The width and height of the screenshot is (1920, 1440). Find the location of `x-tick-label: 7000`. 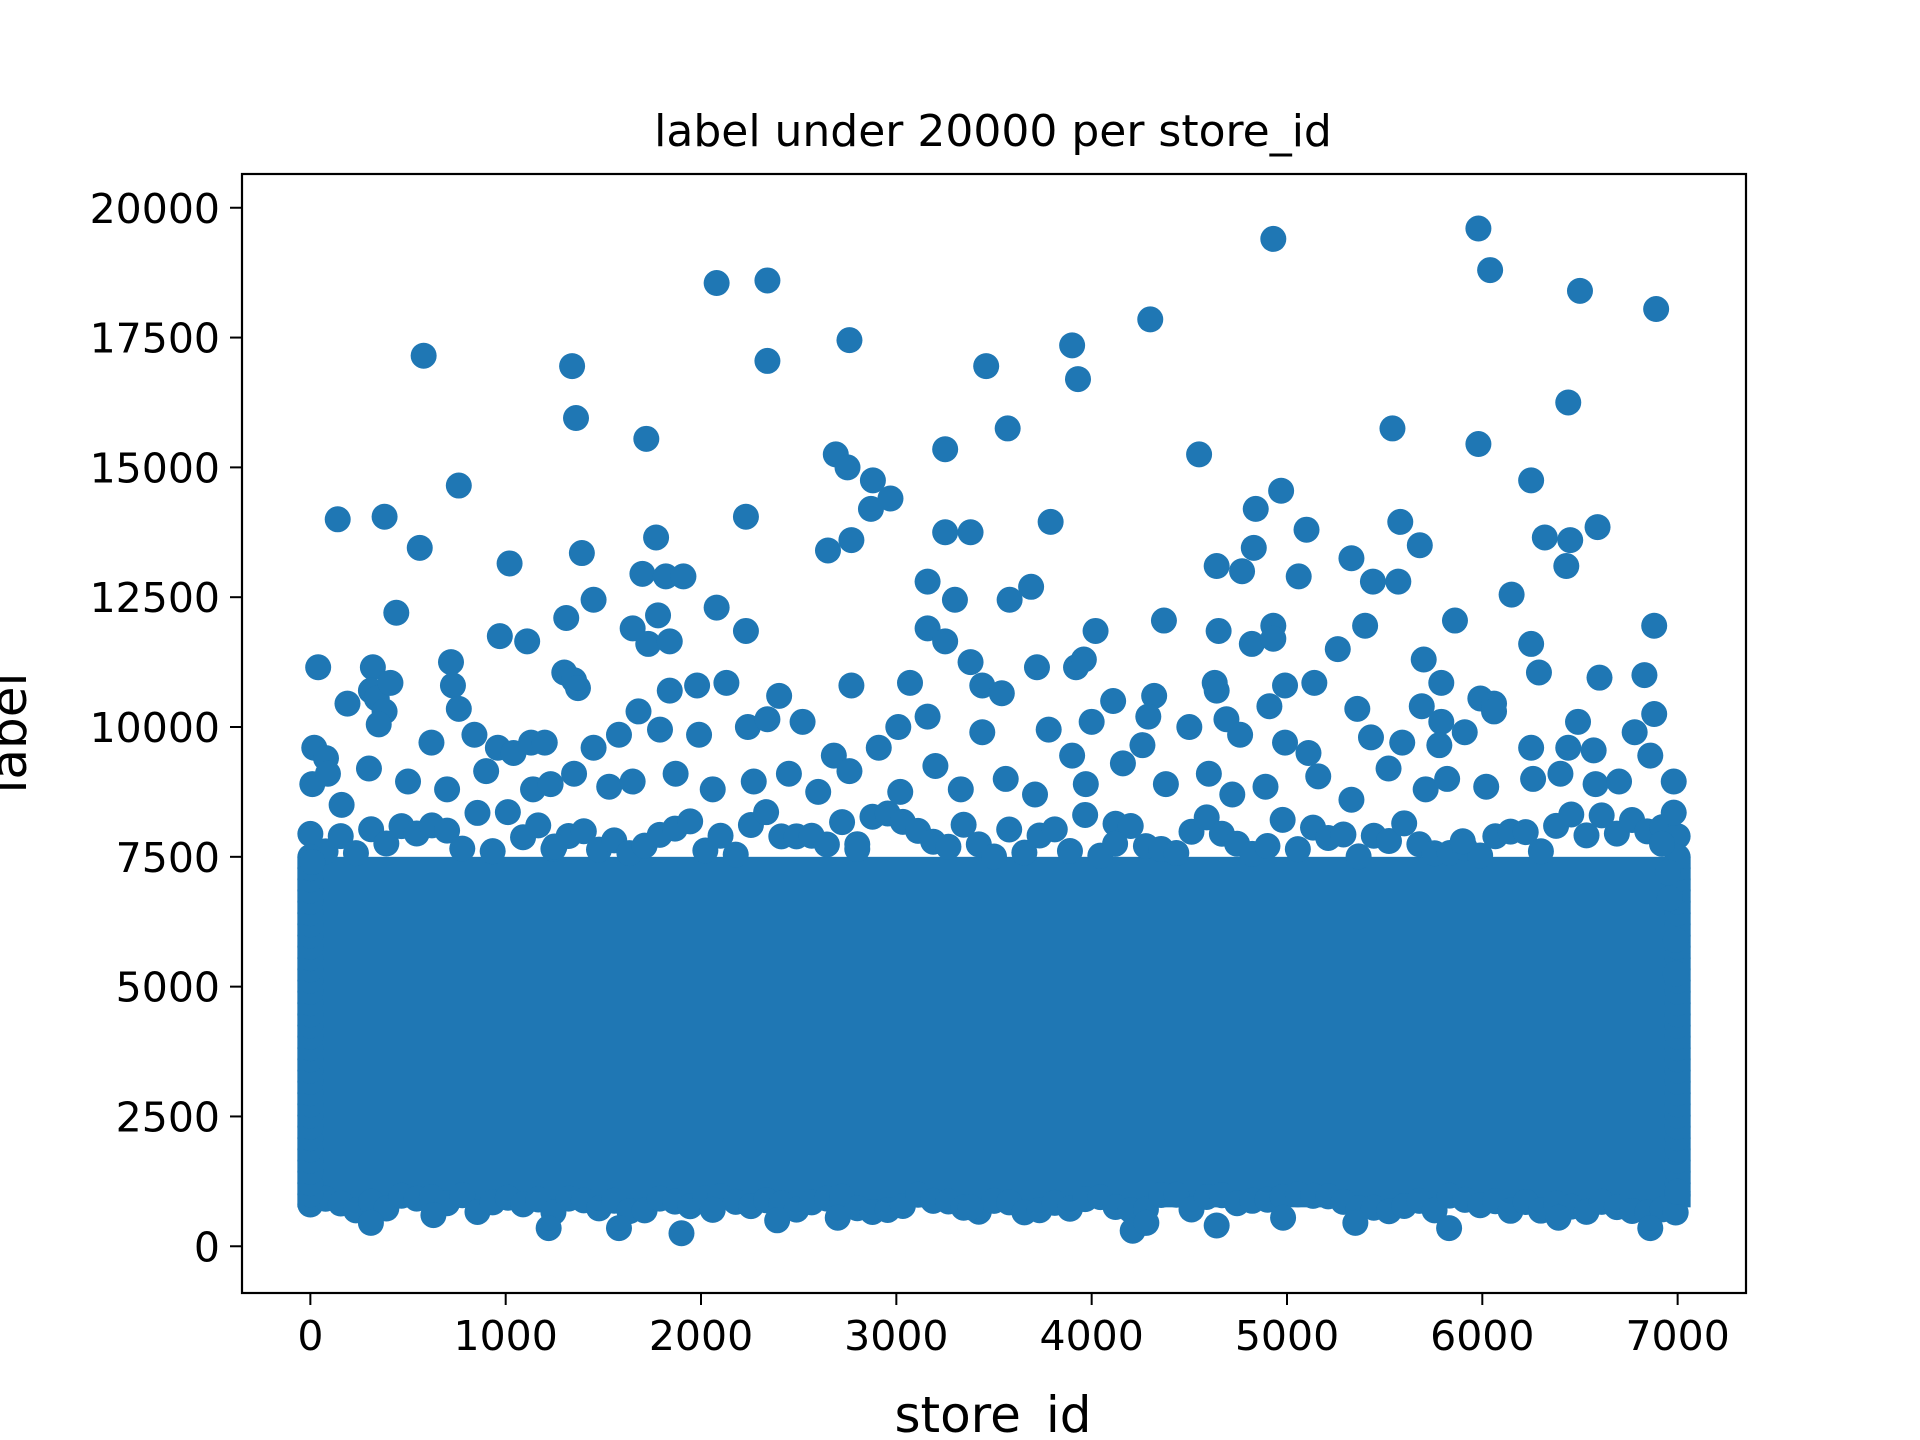

x-tick-label: 7000 is located at coordinates (1677, 1336).